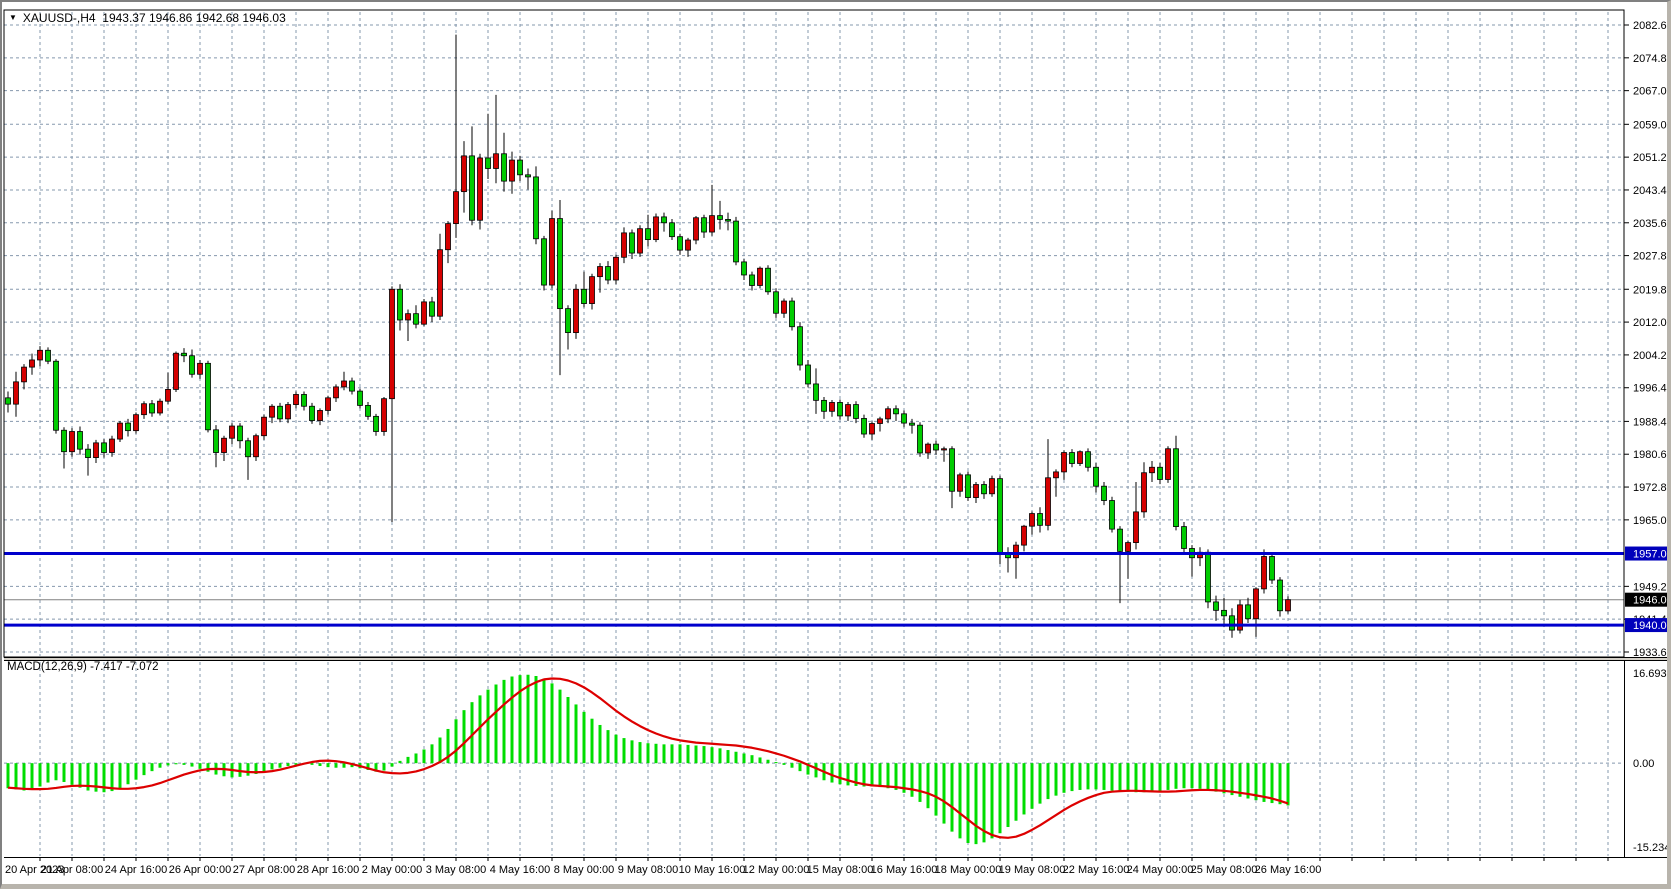 This screenshot has width=1671, height=889. Describe the element at coordinates (1652, 290) in the screenshot. I see `price-axis-tick-label: 2019.80` at that location.